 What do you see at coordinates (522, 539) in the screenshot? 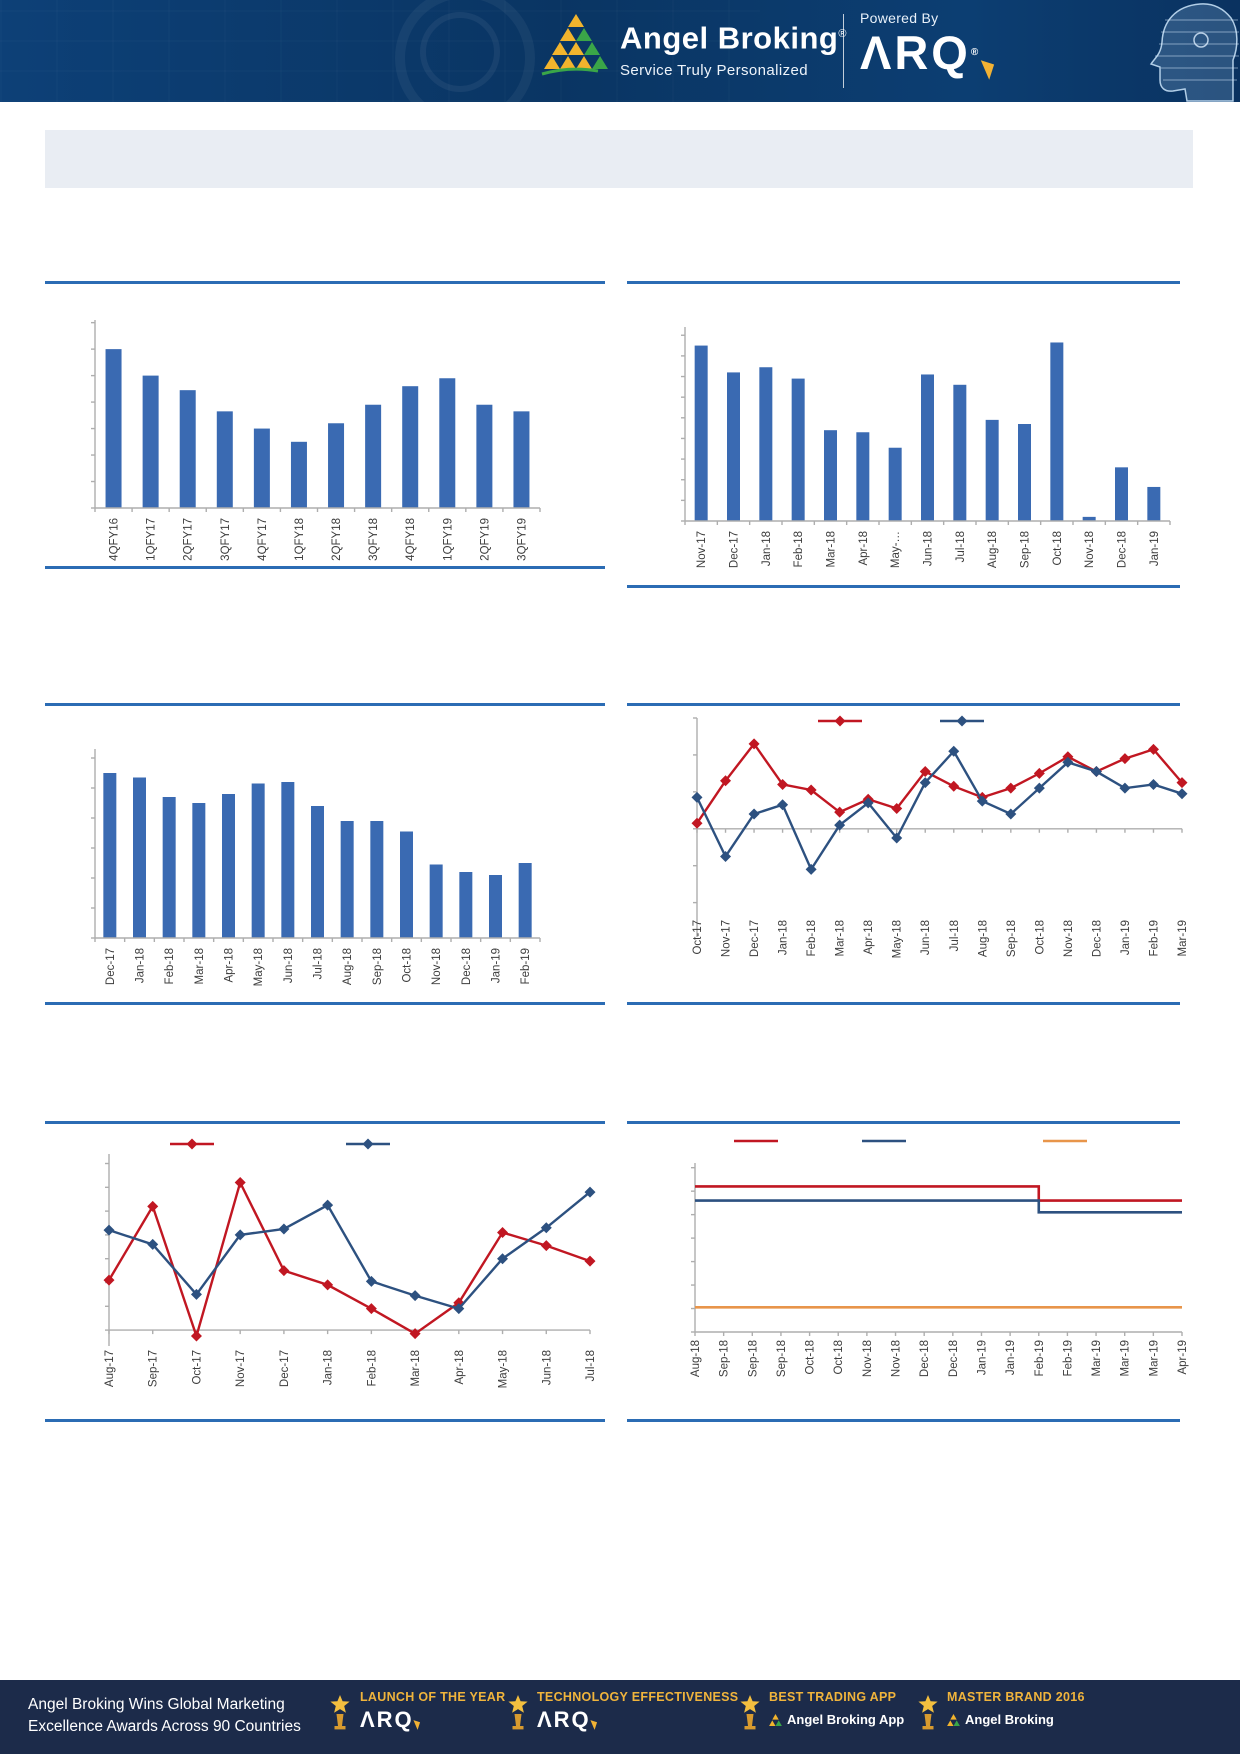
I see `svg-text: 3QFY19` at bounding box center [522, 539].